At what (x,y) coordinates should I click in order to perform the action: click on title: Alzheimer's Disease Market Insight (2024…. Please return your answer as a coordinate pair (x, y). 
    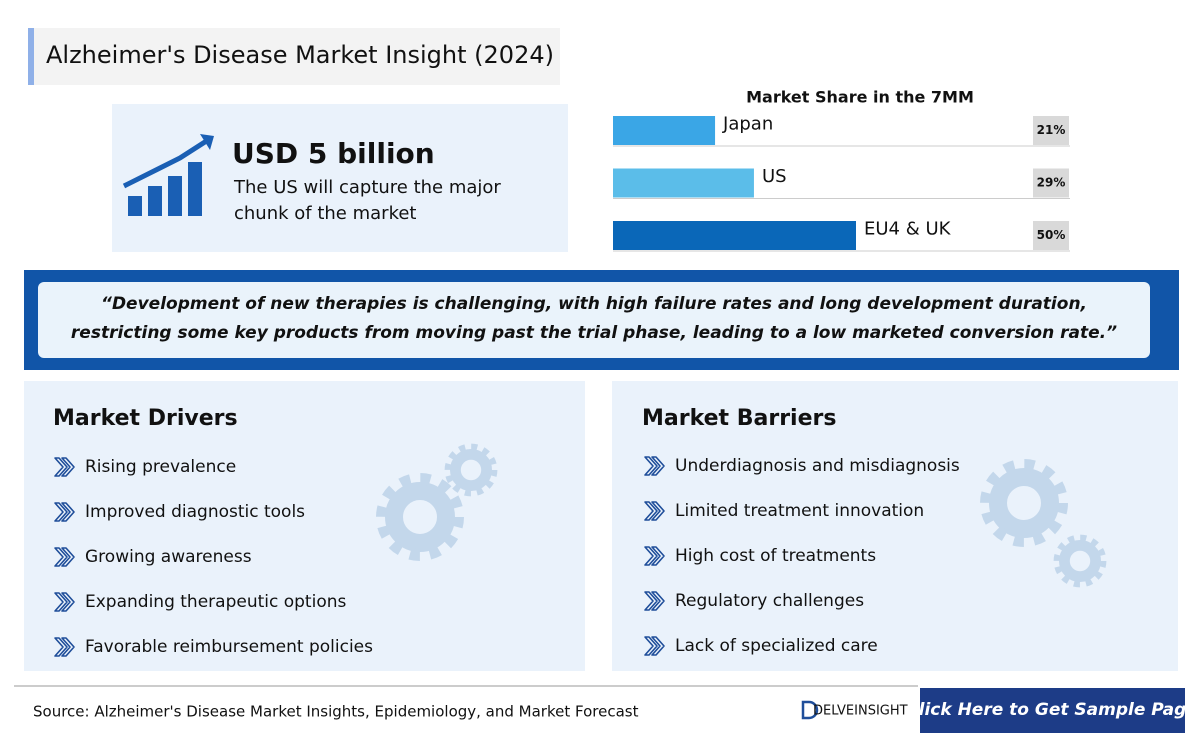
    Looking at the image, I should click on (300, 55).